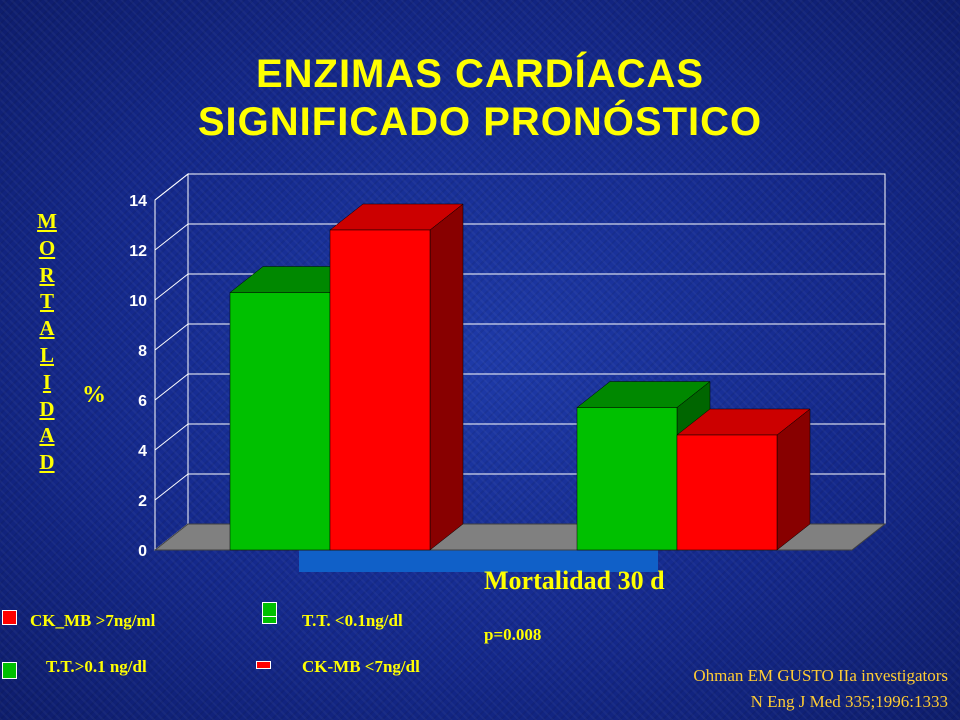  Describe the element at coordinates (138, 301) in the screenshot. I see `y-tick-label: 10` at that location.